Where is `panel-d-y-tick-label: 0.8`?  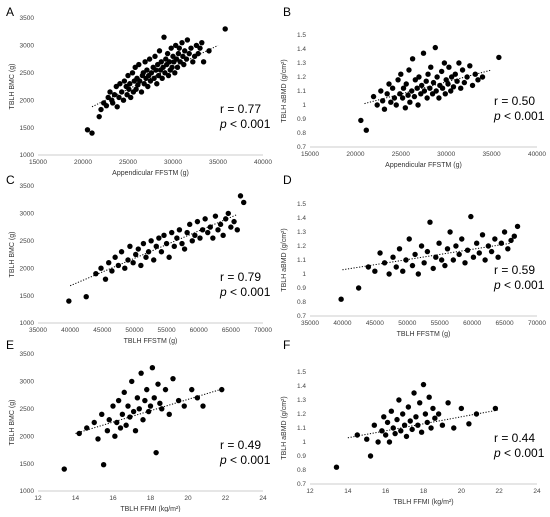 panel-d-y-tick-label: 0.8 is located at coordinates (301, 302).